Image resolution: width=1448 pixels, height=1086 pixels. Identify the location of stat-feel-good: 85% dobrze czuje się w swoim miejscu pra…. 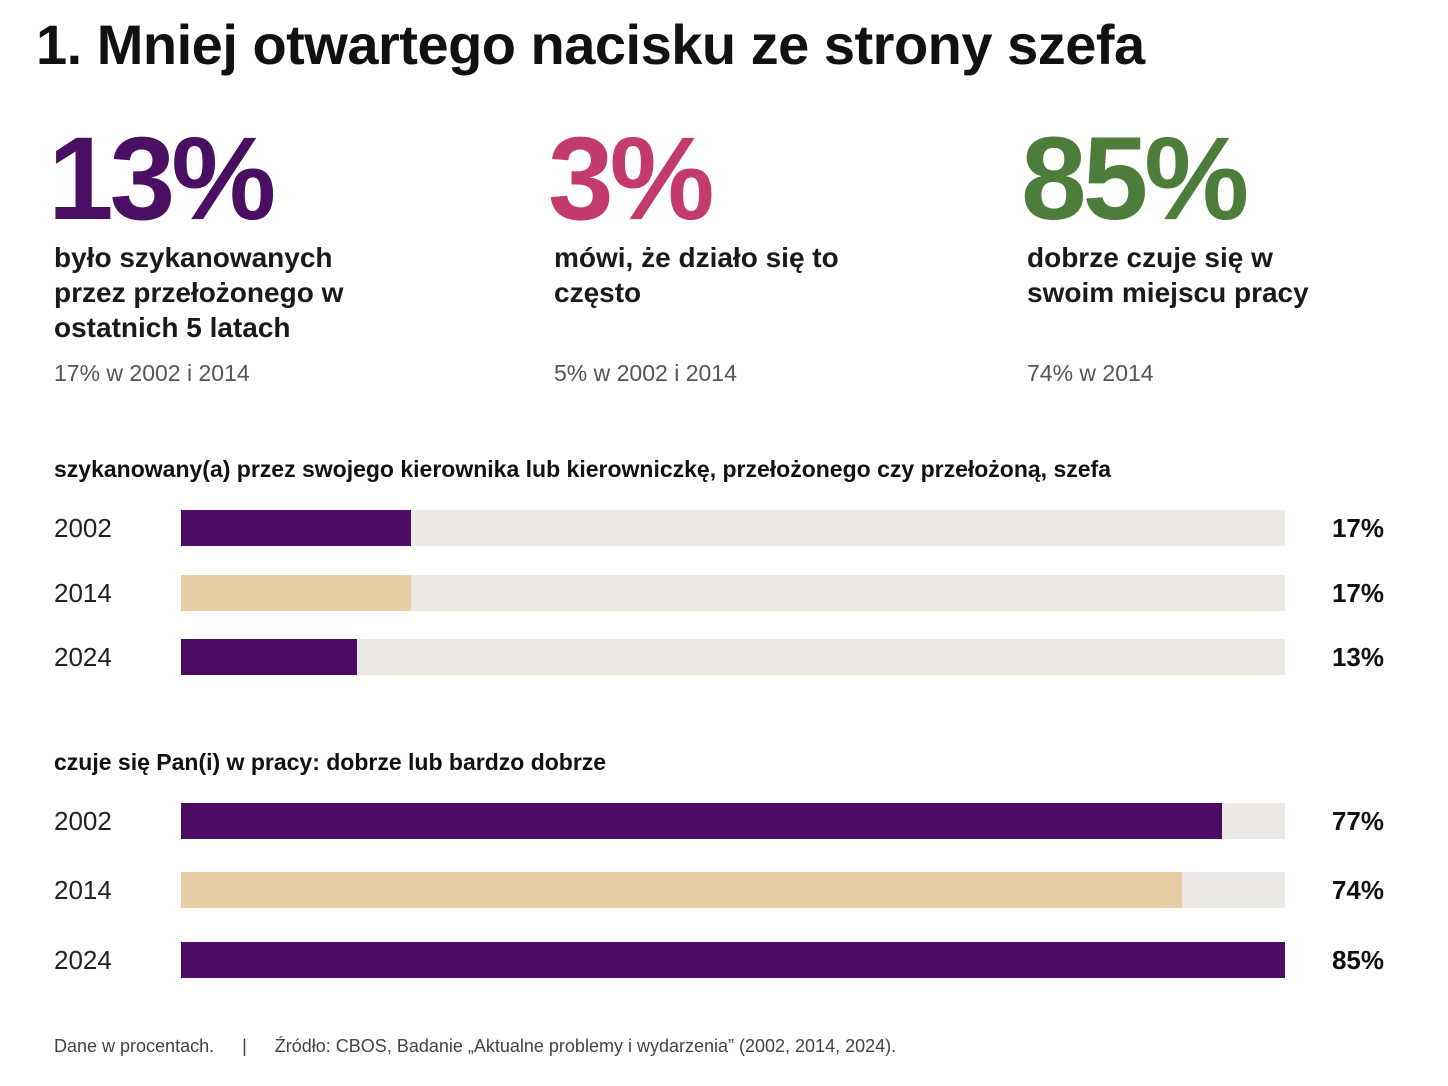
(1221, 249).